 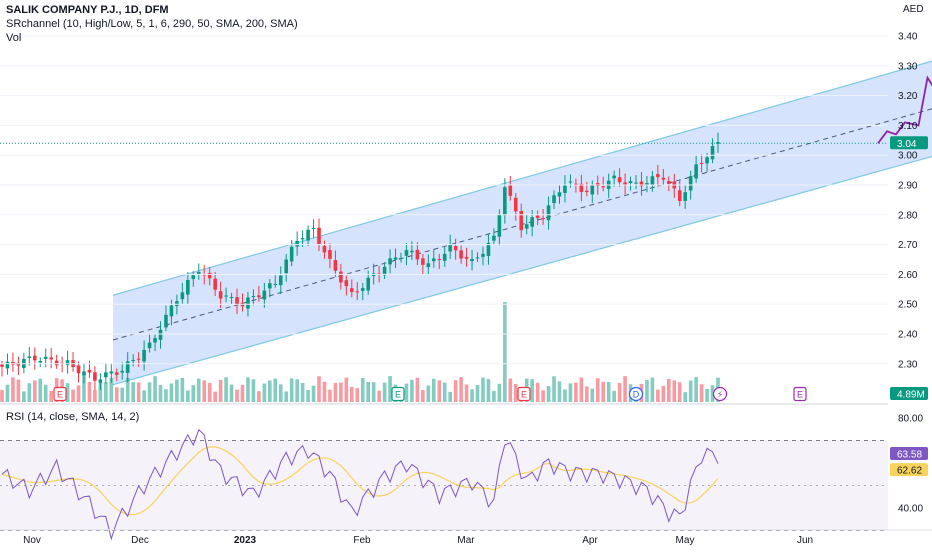 What do you see at coordinates (140, 540) in the screenshot?
I see `time-label-dec: Dec` at bounding box center [140, 540].